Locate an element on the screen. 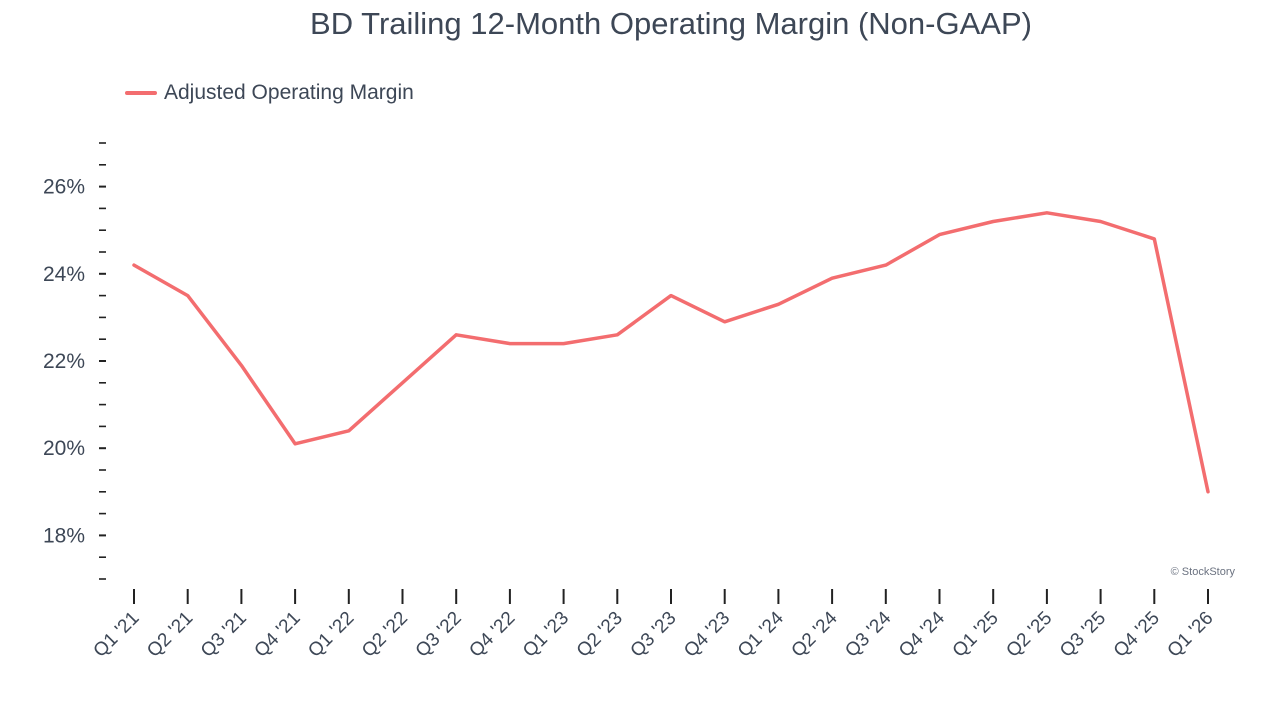 This screenshot has width=1280, height=720. credit-text: © StockStory is located at coordinates (1203, 572).